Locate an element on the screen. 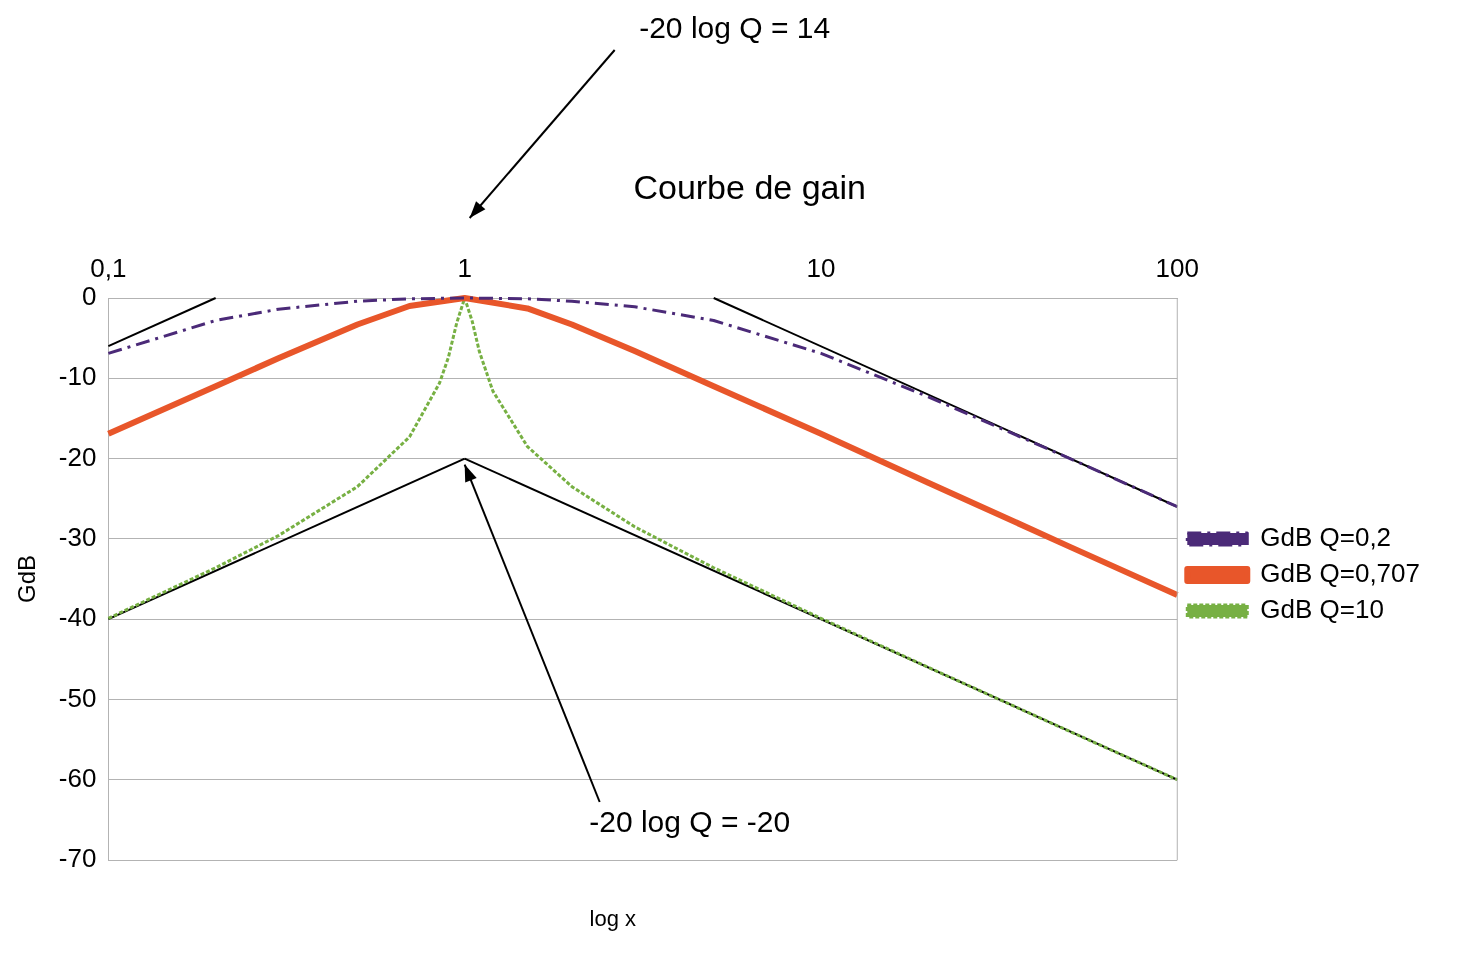 The image size is (1457, 960). x-tick-label: 100 is located at coordinates (1177, 268).